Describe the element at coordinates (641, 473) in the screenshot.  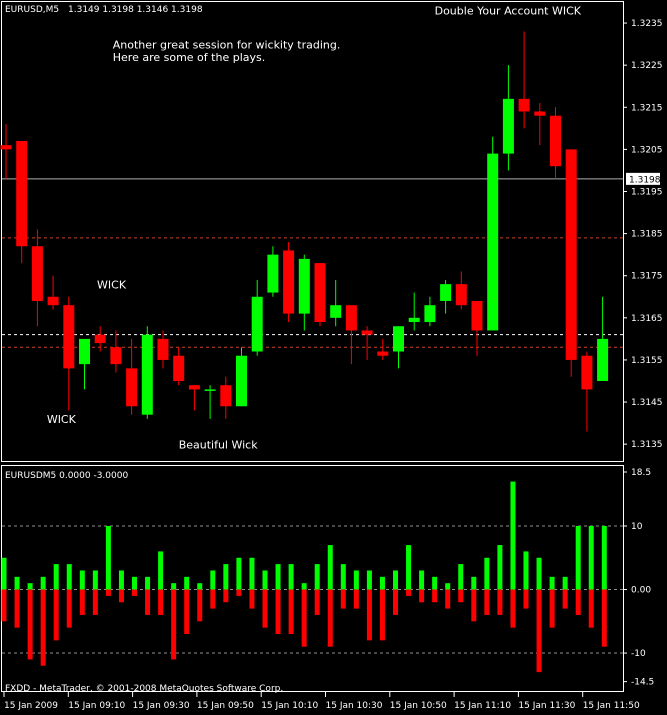
I see `indicator-tick-label: 18.5` at that location.